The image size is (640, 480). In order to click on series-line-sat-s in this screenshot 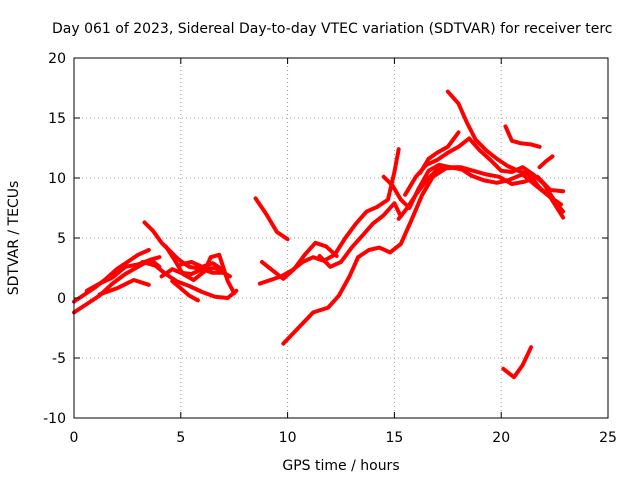, I will do `click(439, 153)`.